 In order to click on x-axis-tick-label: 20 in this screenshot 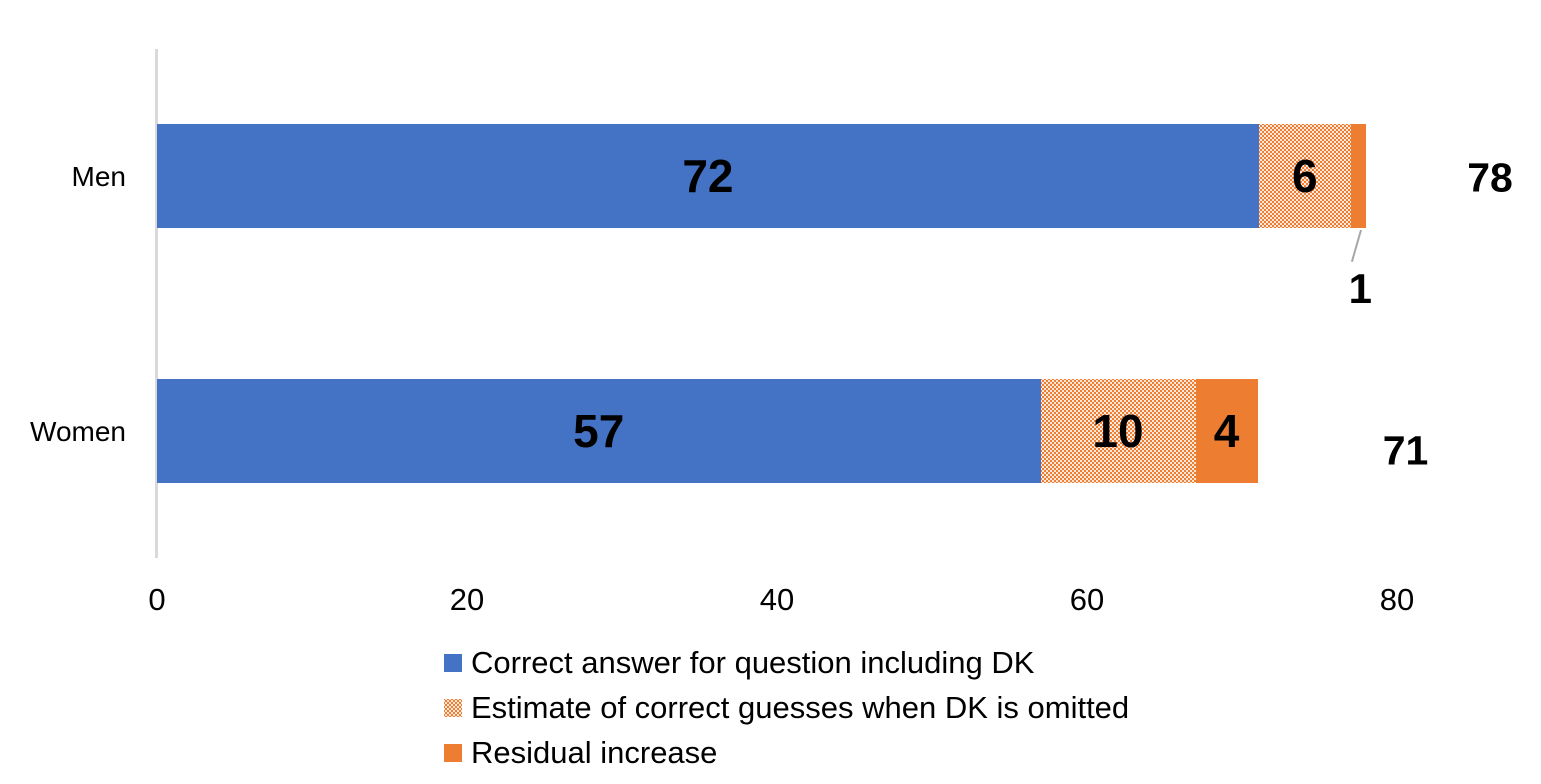, I will do `click(467, 599)`.